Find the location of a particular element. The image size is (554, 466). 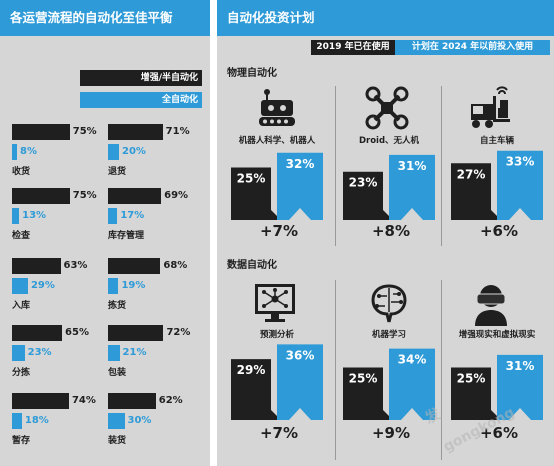

brain-icon is located at coordinates (389, 303).